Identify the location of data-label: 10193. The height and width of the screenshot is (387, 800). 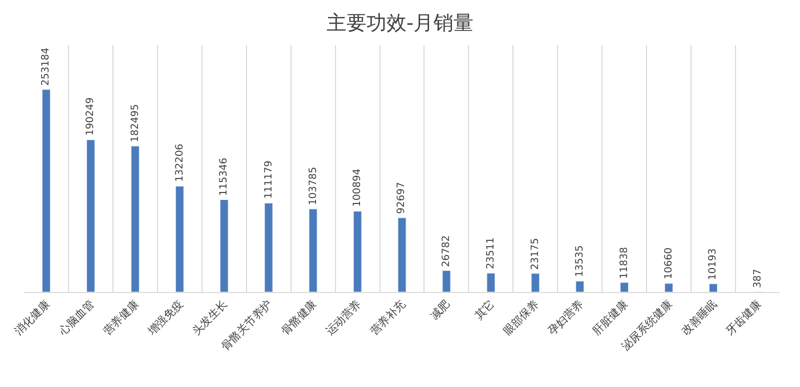
(712, 264).